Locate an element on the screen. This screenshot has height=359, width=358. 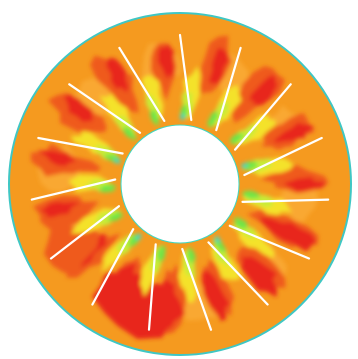
contour-band-redorange-left is located at coordinates (71, 248).